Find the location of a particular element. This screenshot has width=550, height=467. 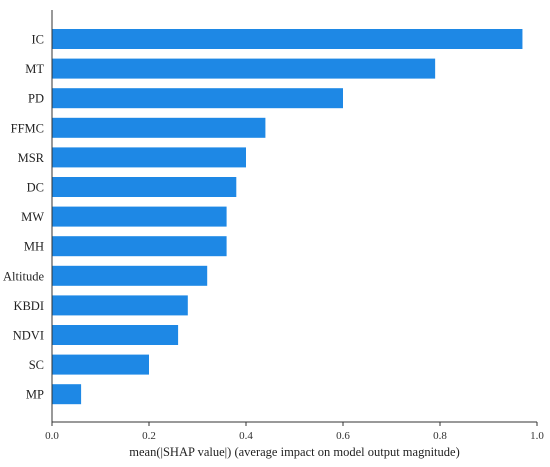

bar-msr is located at coordinates (149, 157).